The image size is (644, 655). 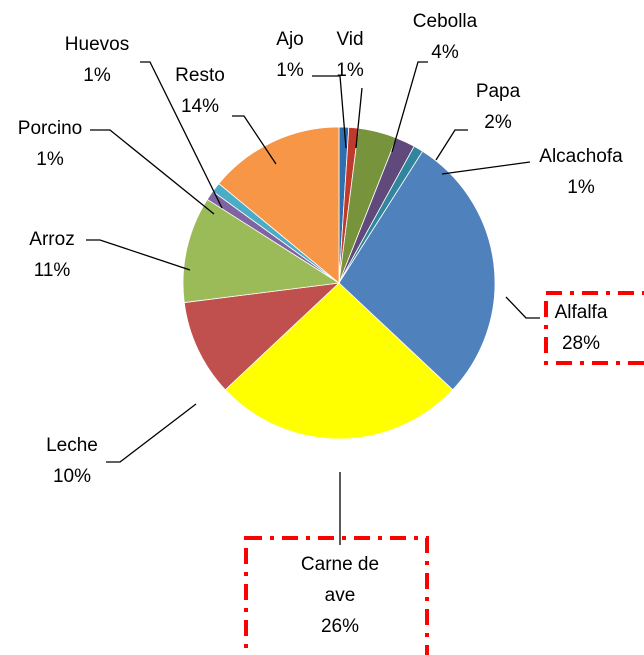 What do you see at coordinates (52, 239) in the screenshot?
I see `category-label: Arroz` at bounding box center [52, 239].